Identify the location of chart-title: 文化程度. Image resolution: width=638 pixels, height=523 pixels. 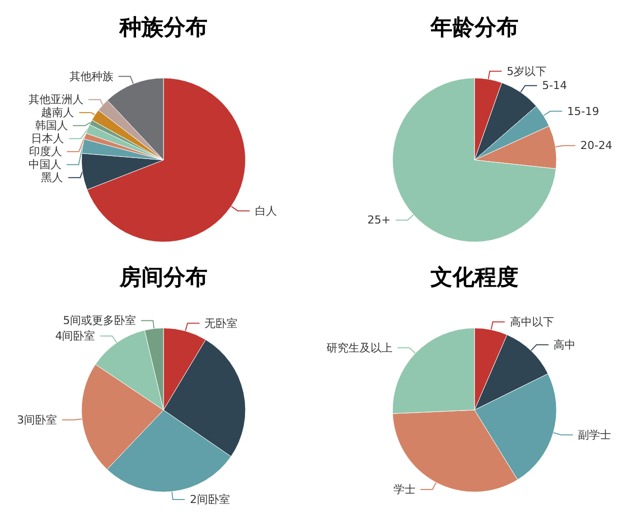
(474, 277).